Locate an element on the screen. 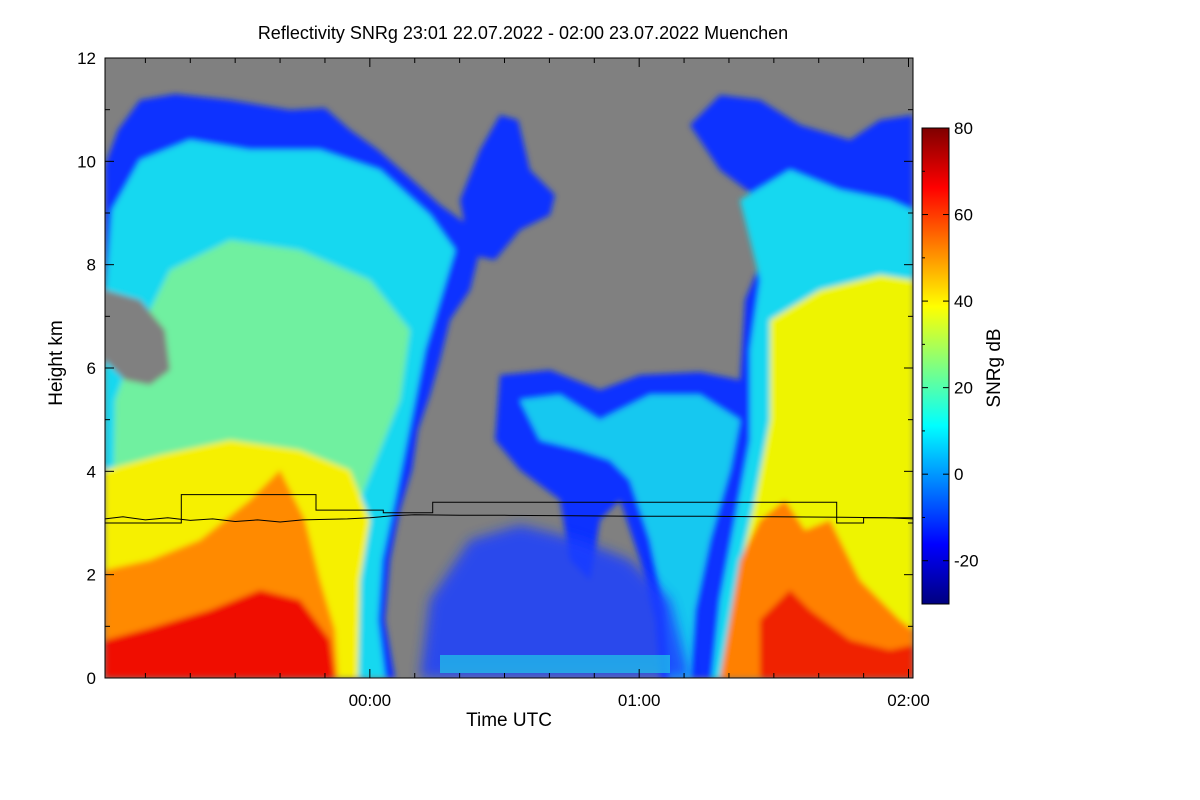 The image size is (1200, 800). y-tick-label: 12 is located at coordinates (86, 58).